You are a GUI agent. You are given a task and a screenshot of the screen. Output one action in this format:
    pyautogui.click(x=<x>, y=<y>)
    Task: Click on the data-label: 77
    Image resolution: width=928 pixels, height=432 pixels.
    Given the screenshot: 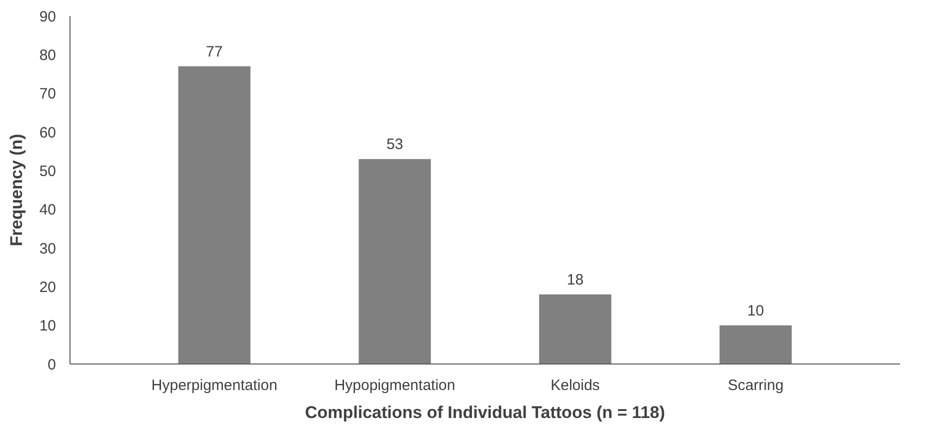 What is the action you would take?
    pyautogui.click(x=214, y=51)
    